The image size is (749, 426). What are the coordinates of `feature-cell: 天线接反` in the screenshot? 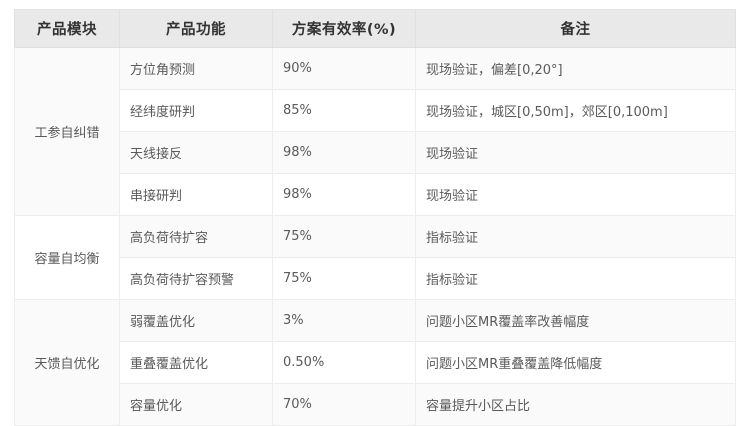 It's located at (196, 152).